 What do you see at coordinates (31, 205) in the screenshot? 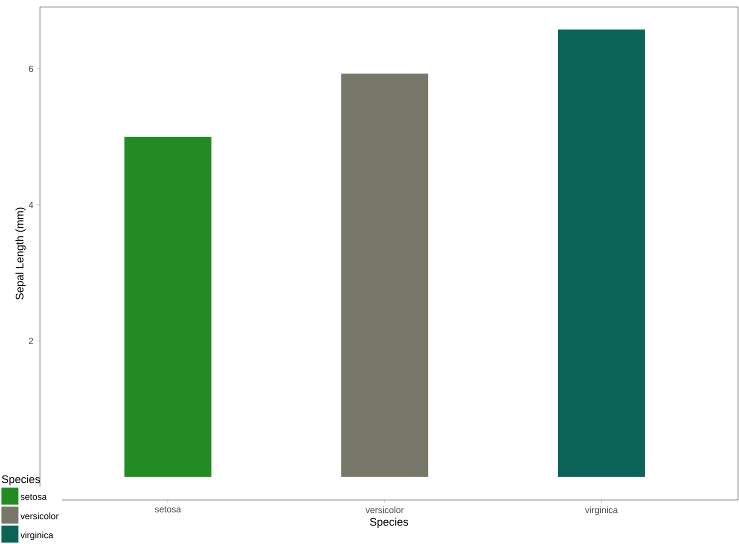
I see `y-tick-label: 4` at bounding box center [31, 205].